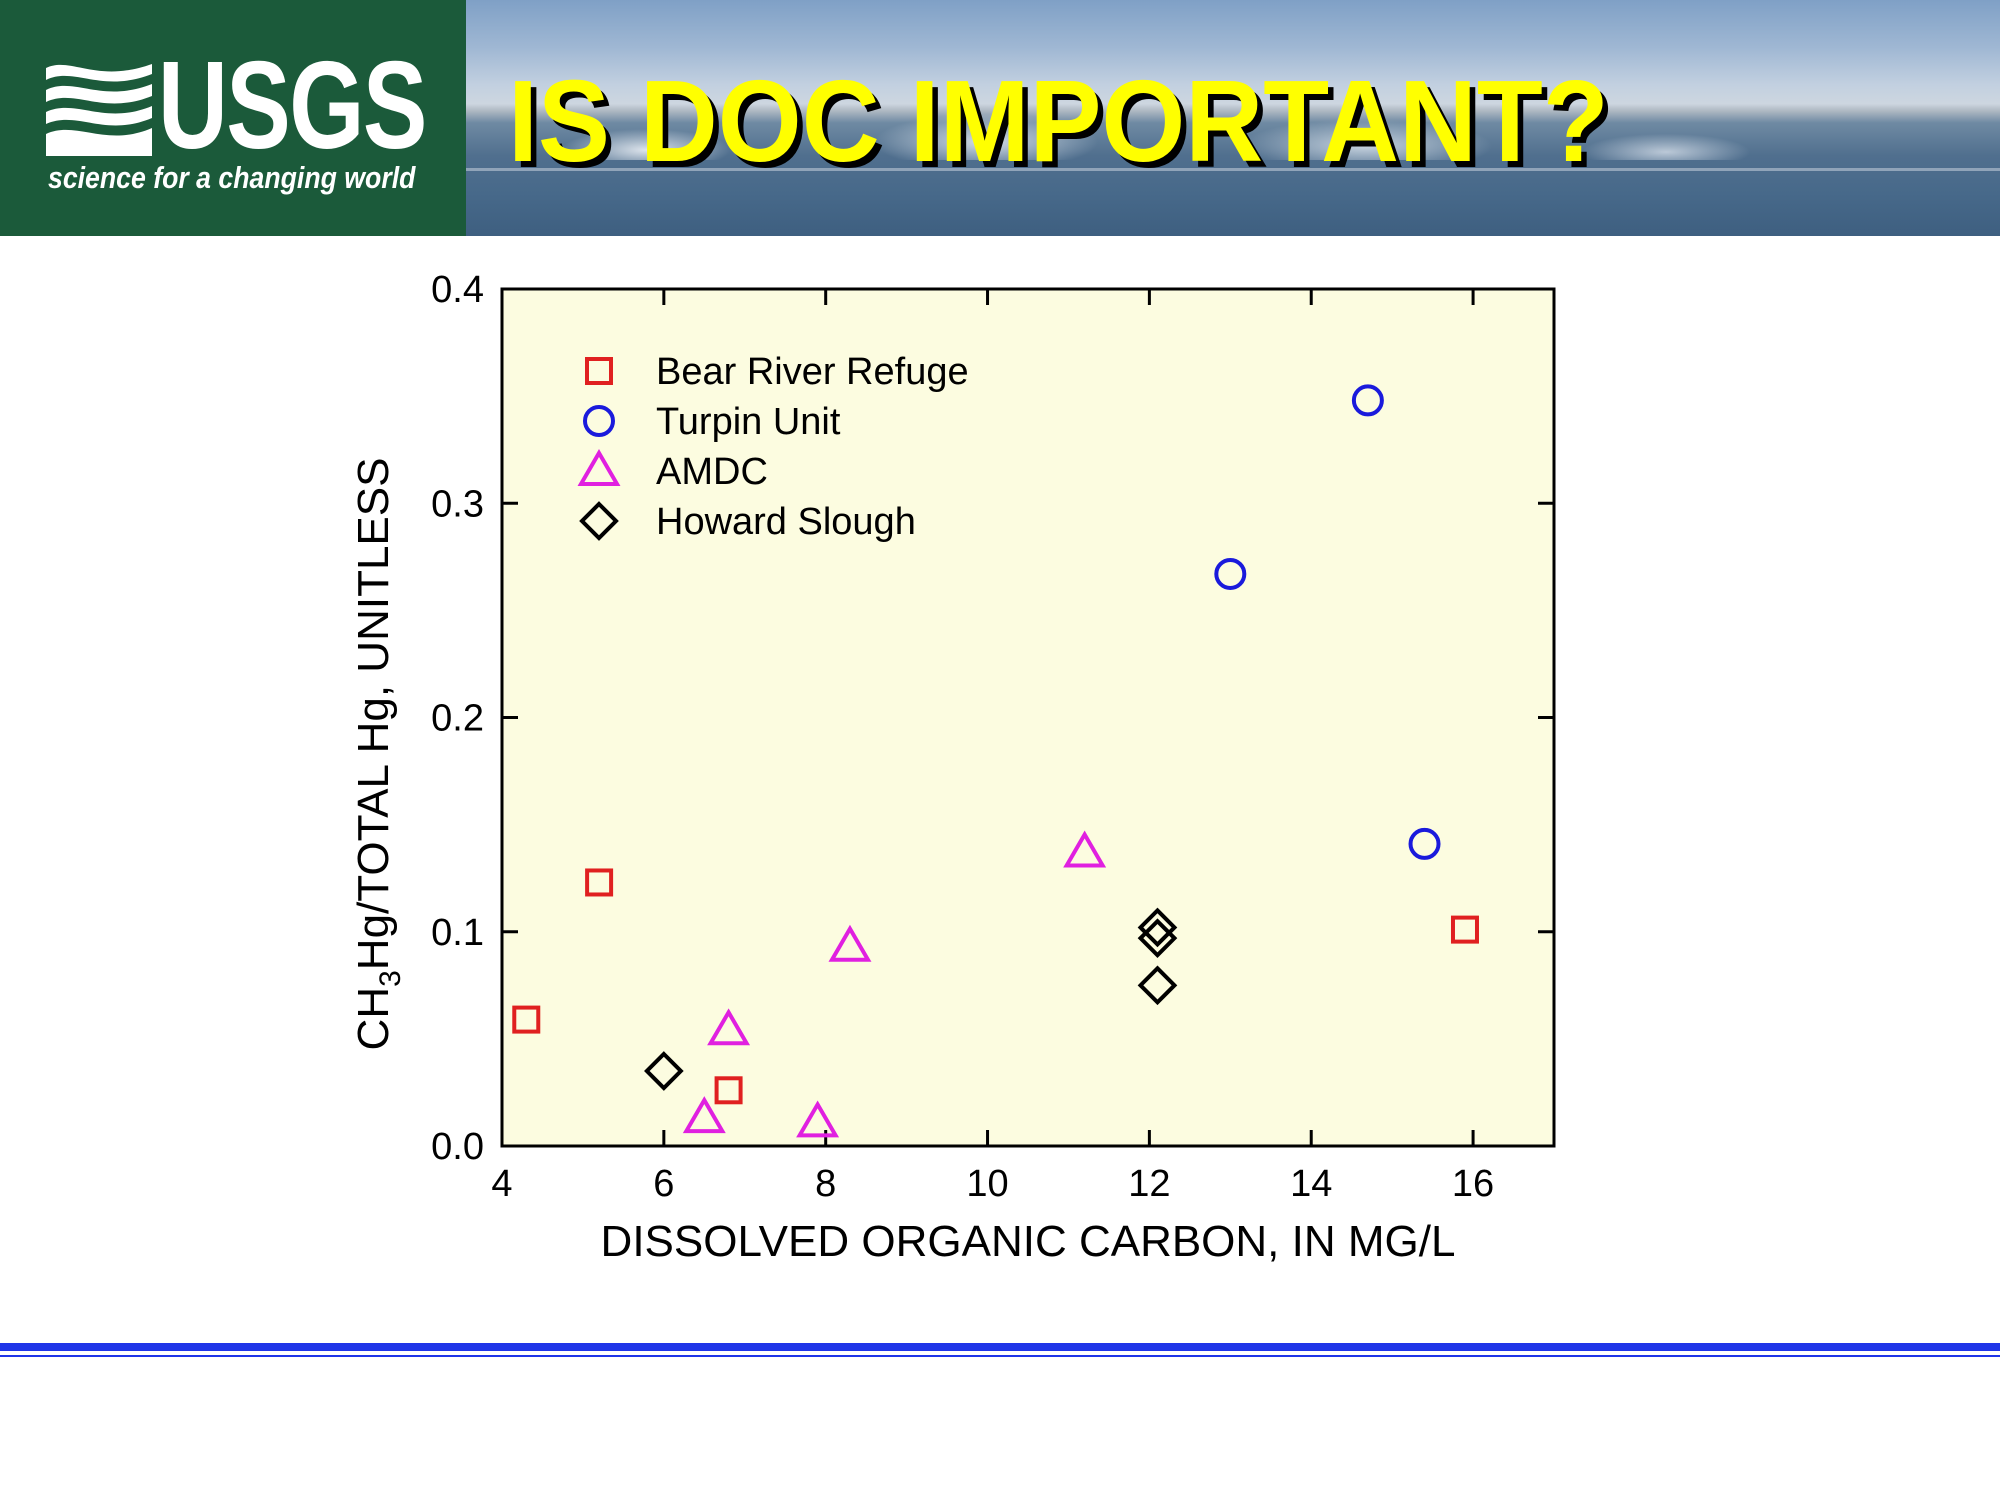  Describe the element at coordinates (457, 290) in the screenshot. I see `y-tick-label: 0.4` at that location.